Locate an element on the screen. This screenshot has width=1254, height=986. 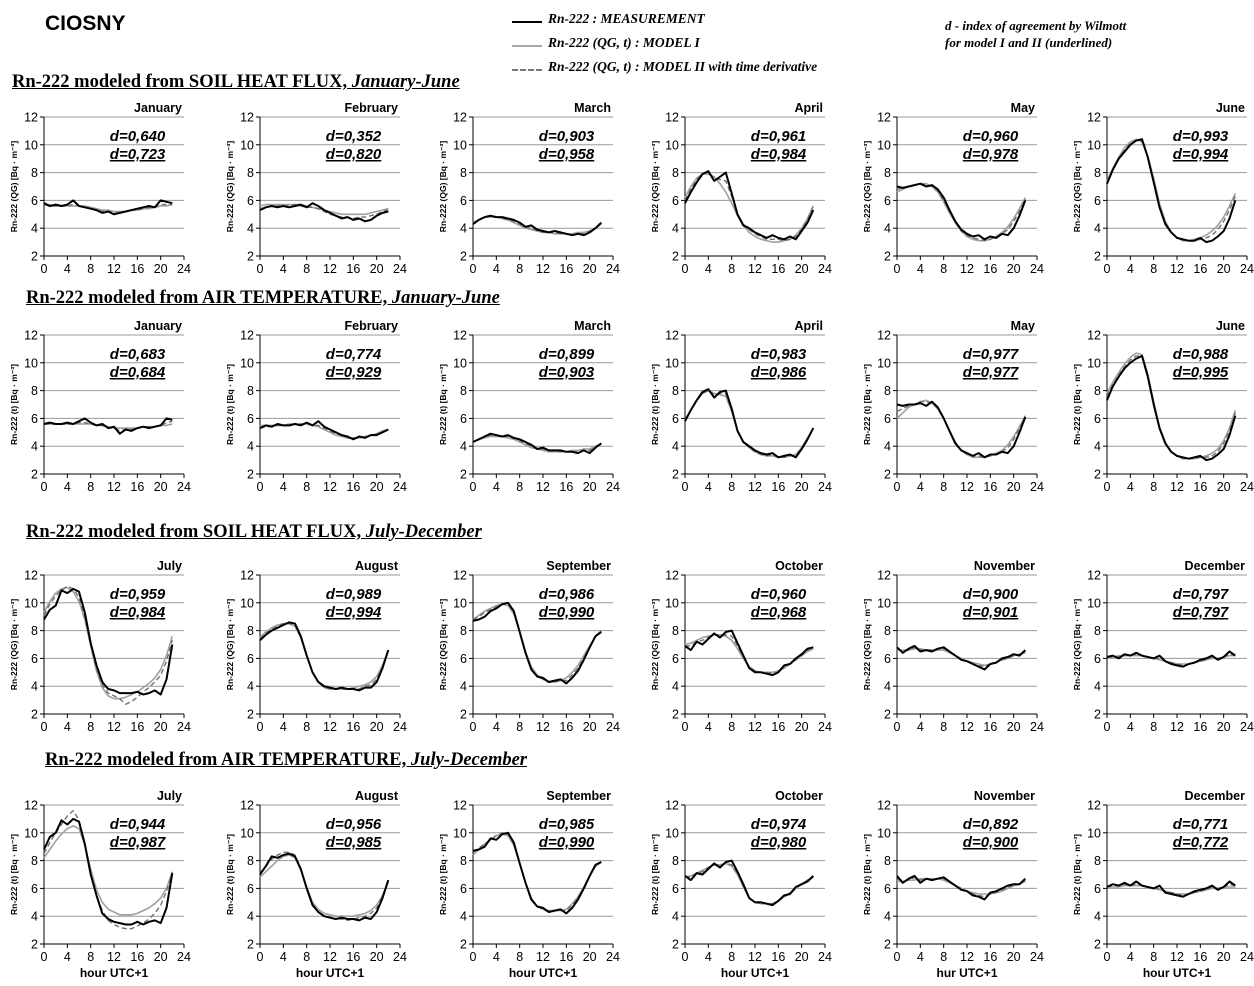
index-model1: d=0,956 is located at coordinates (354, 824).